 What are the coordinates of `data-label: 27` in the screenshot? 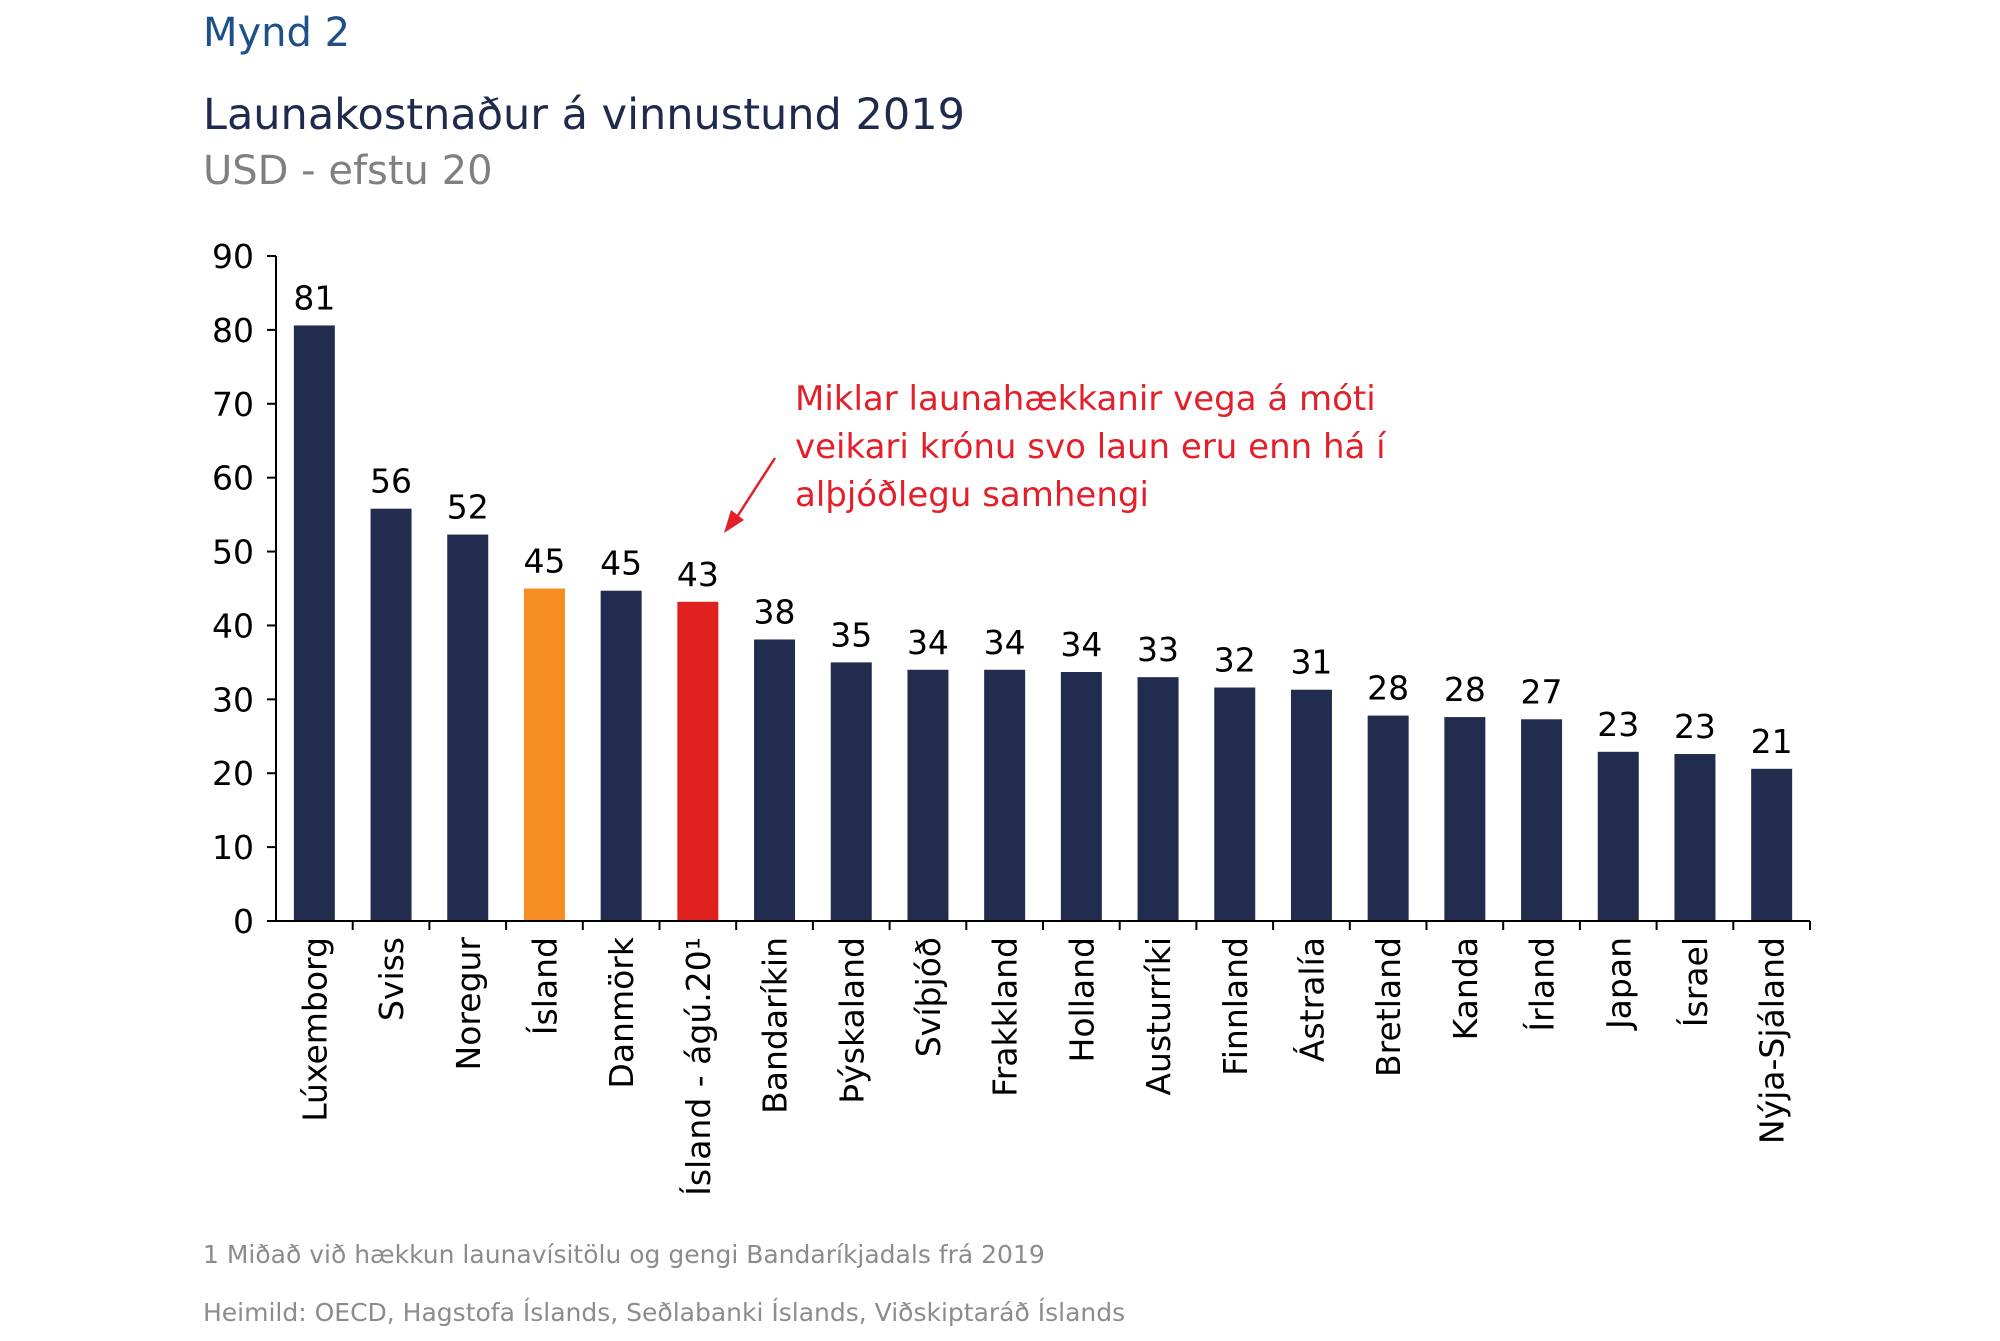 It's located at (1542, 691).